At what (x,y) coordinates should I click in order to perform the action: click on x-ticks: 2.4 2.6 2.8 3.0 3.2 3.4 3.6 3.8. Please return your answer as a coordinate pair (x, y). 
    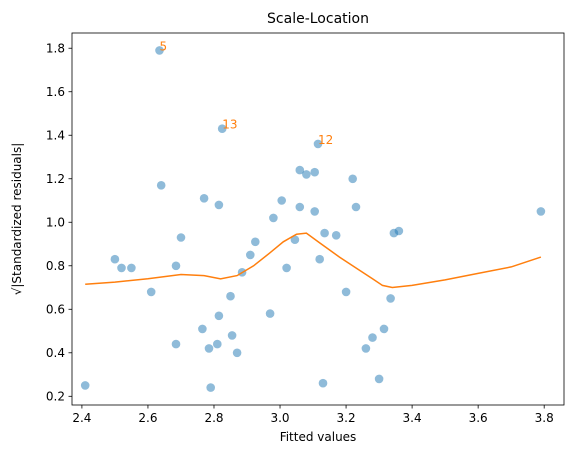
    Looking at the image, I should click on (313, 415).